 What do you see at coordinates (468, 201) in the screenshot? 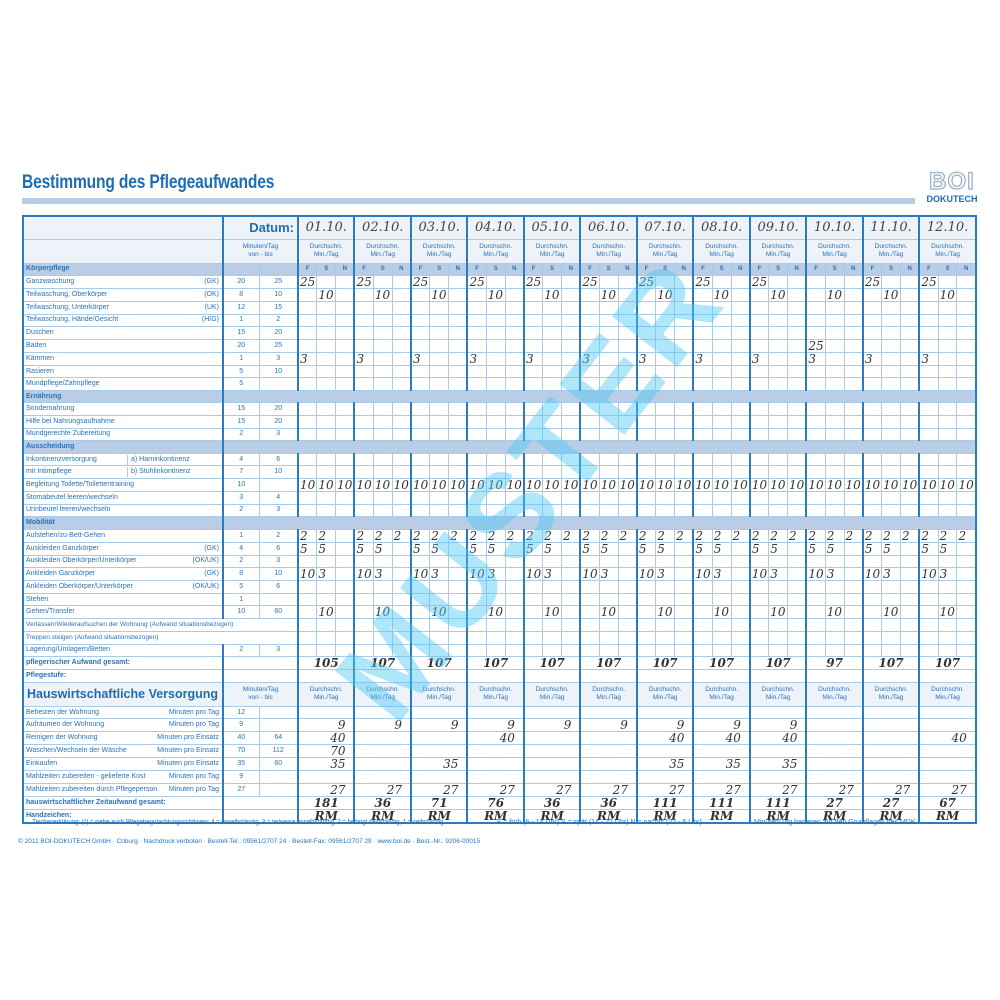
I see `title-bar` at bounding box center [468, 201].